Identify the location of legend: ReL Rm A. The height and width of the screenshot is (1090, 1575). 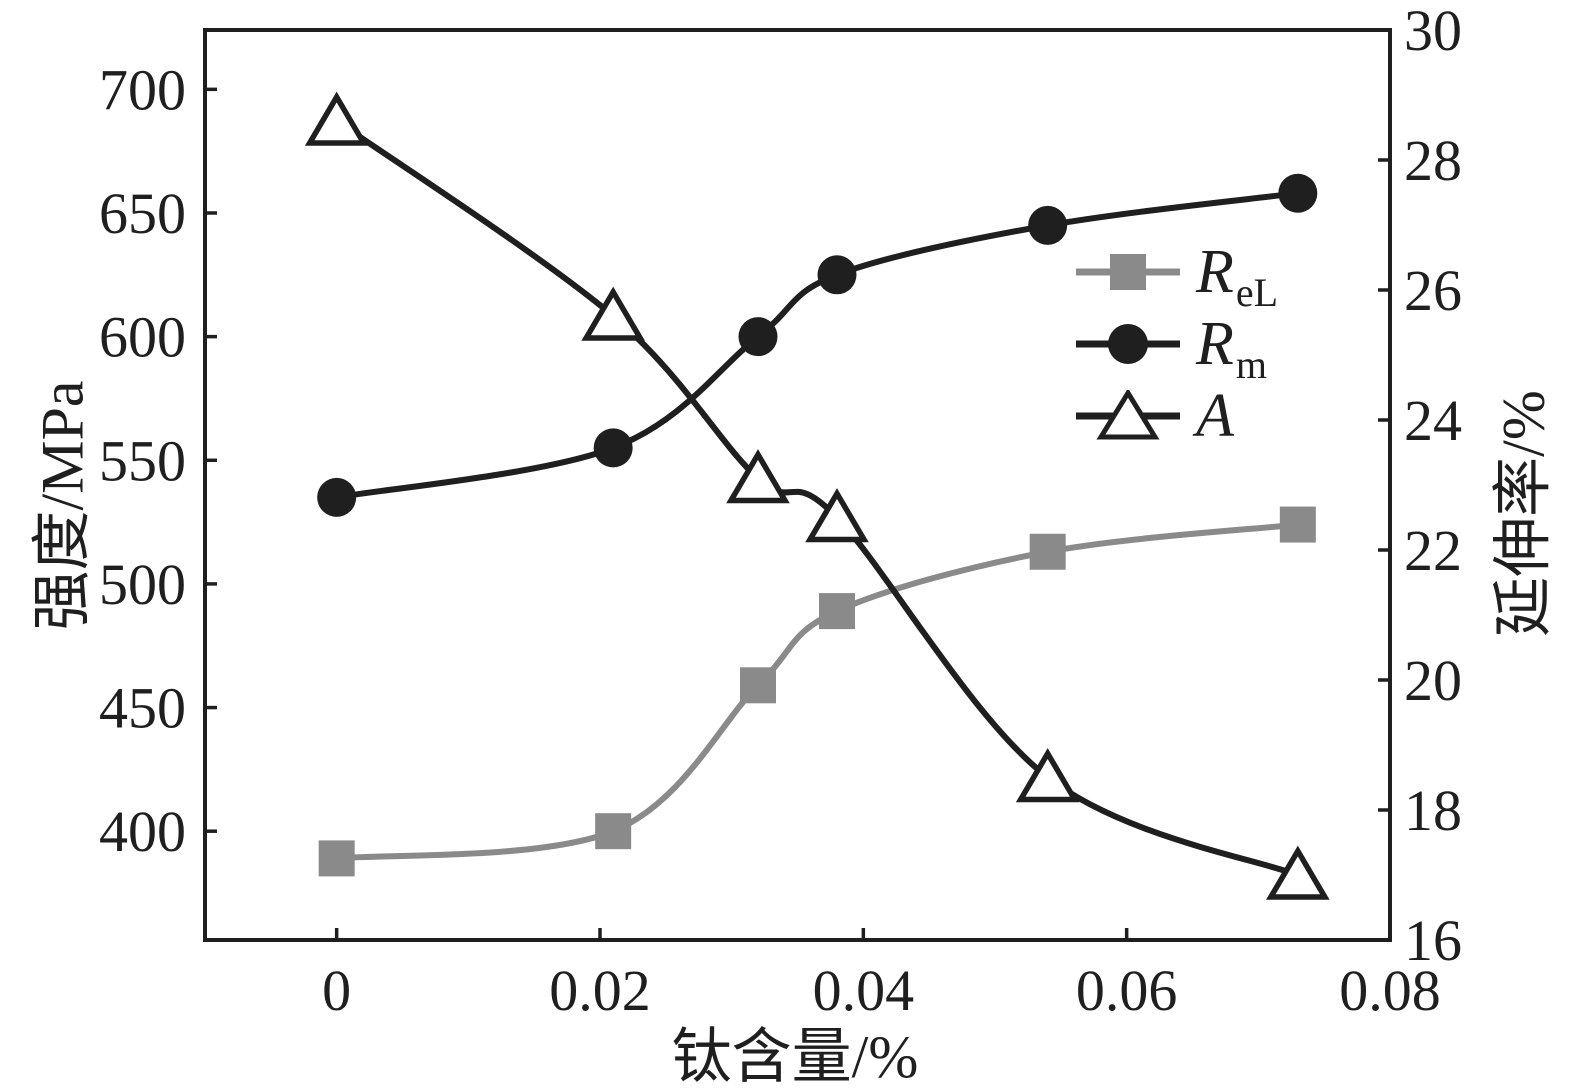
(1206, 344).